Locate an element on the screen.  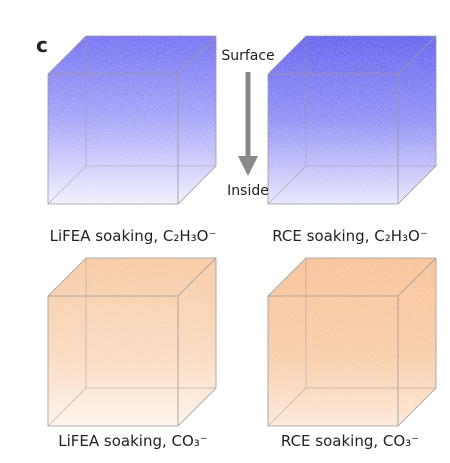
panel-caption: RCE soaking, CO₃⁻ is located at coordinates (350, 441).